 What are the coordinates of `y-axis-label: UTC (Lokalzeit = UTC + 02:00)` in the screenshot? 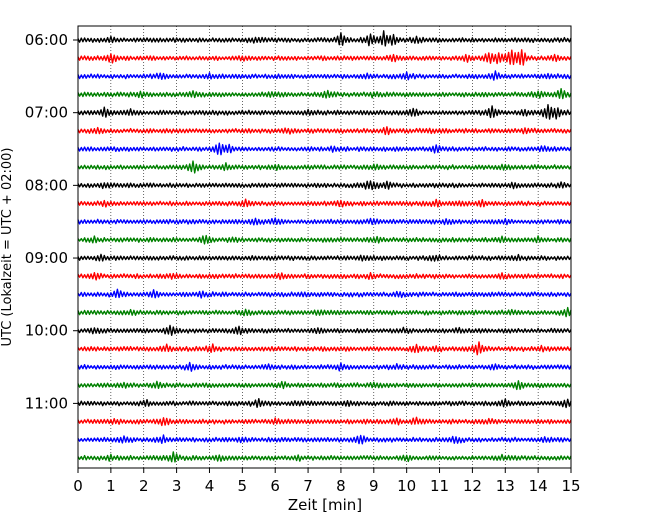 It's located at (7, 247).